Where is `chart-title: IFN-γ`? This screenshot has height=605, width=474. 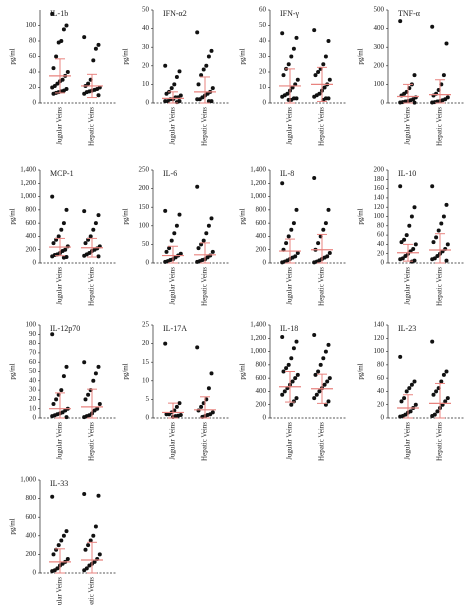
chart-title: IFN-γ is located at coordinates (290, 13).